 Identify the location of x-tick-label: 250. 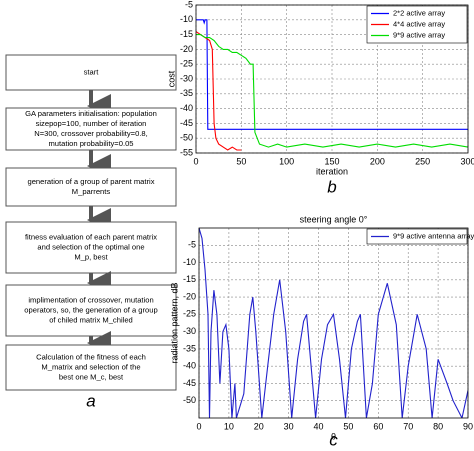
(422, 161).